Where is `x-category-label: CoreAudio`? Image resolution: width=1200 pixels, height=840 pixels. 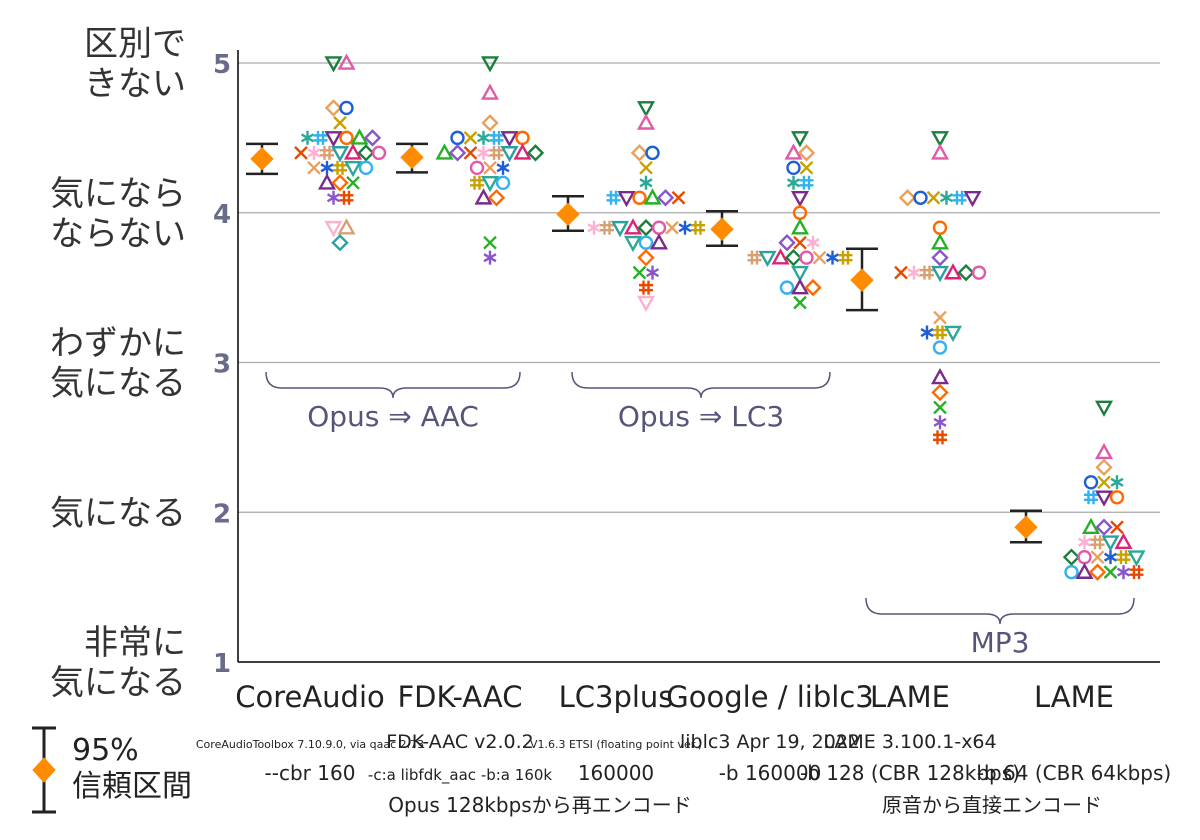 x-category-label: CoreAudio is located at coordinates (310, 697).